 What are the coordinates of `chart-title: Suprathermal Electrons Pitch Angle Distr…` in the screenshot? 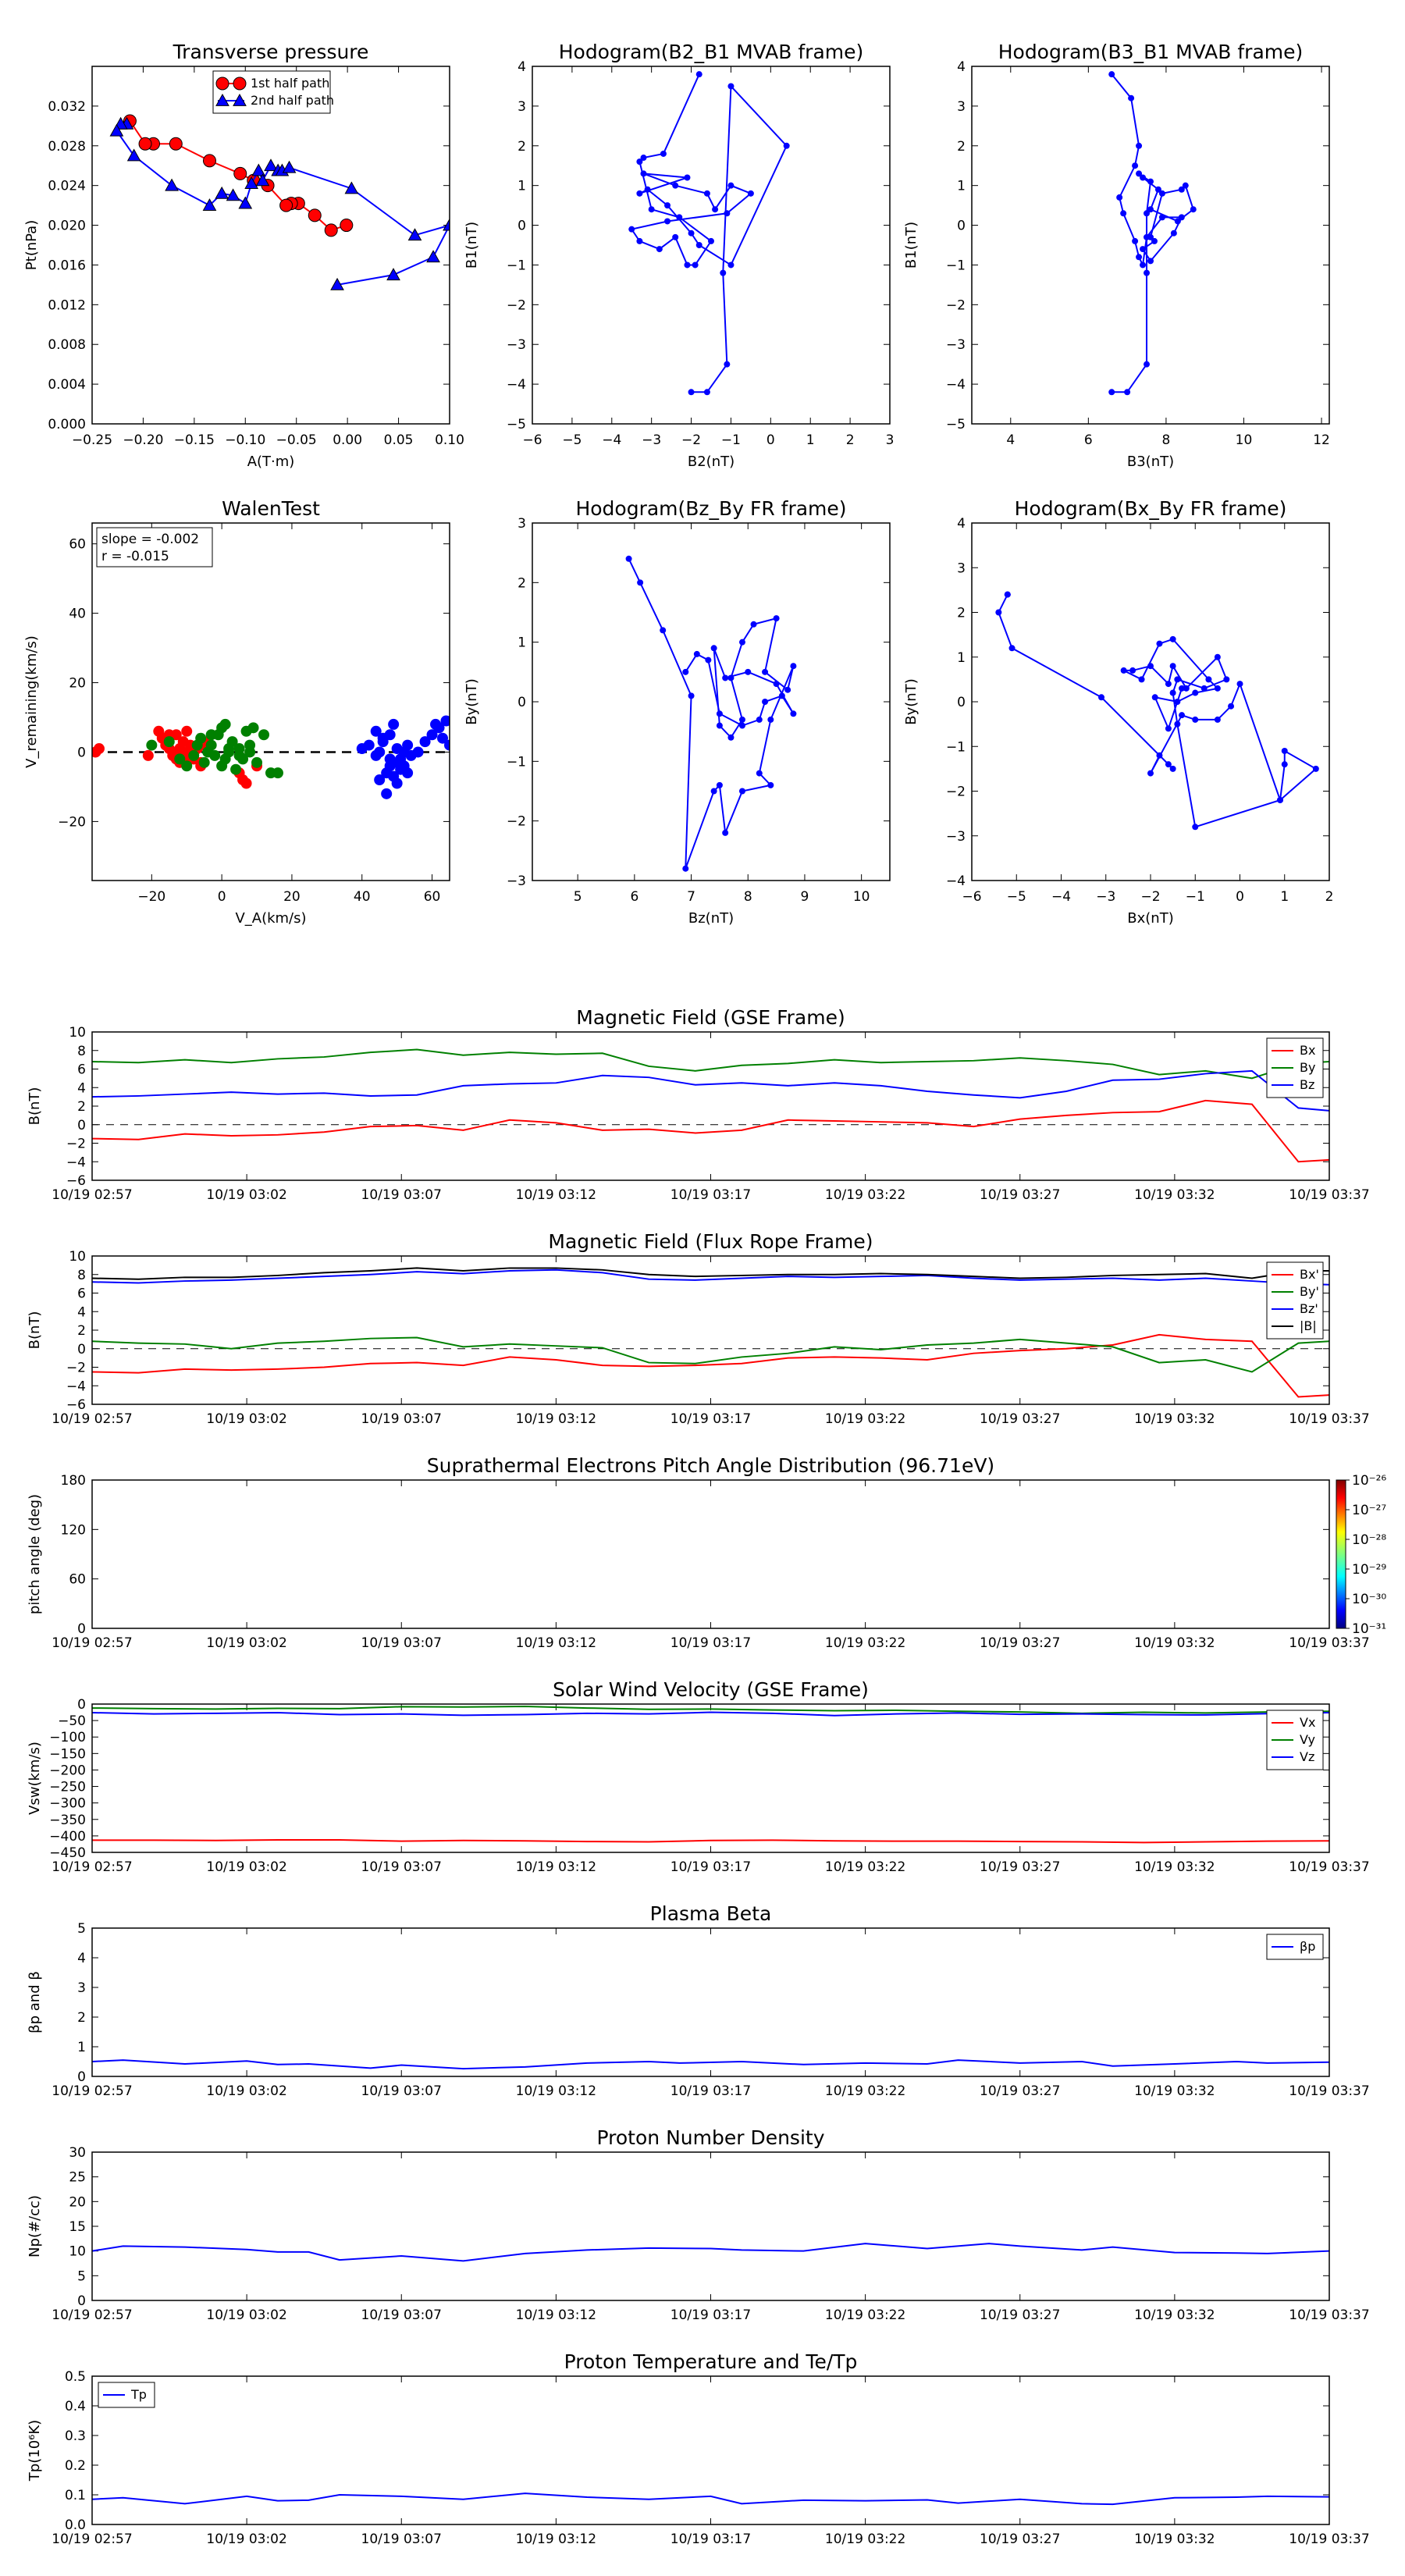 It's located at (711, 1465).